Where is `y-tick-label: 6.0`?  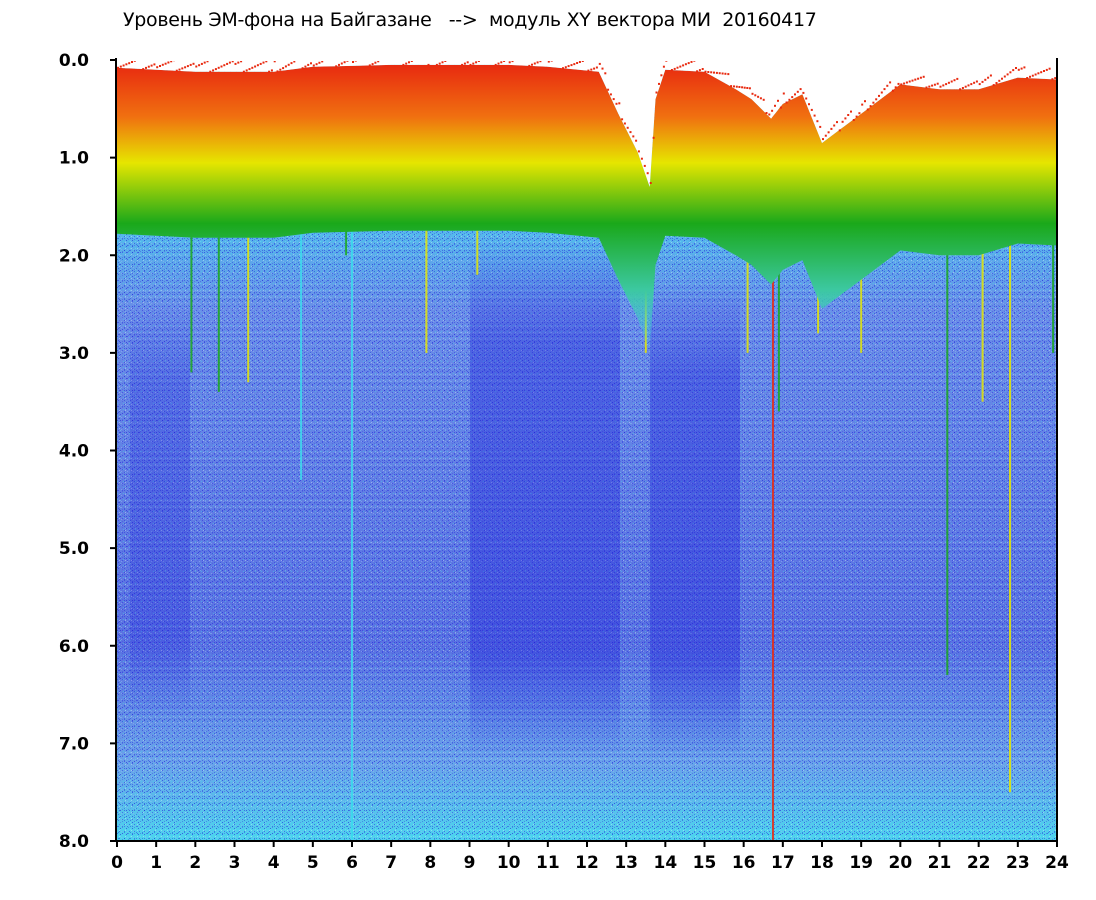 y-tick-label: 6.0 is located at coordinates (74, 647).